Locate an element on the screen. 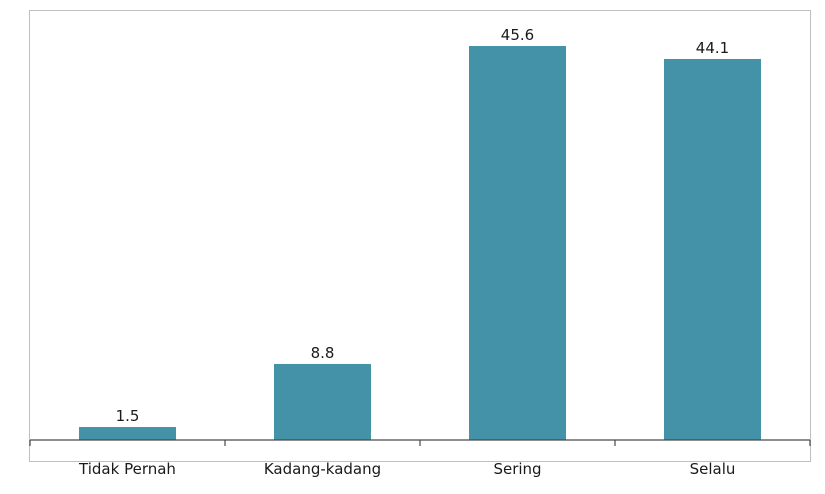 The image size is (825, 494). data-label-selalu: 44.1 is located at coordinates (712, 48).